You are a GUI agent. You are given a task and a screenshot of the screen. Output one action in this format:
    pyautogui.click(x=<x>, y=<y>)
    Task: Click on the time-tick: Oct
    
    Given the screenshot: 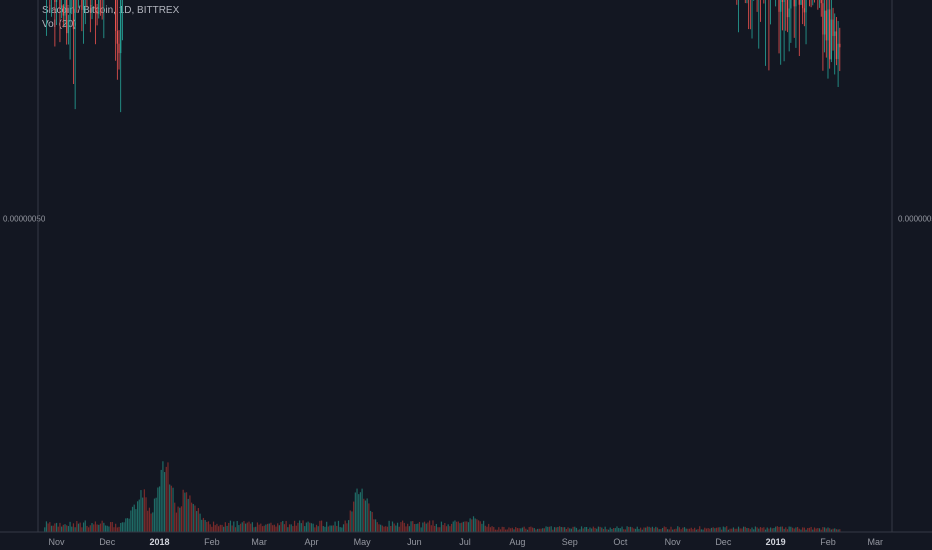 What is the action you would take?
    pyautogui.click(x=620, y=542)
    